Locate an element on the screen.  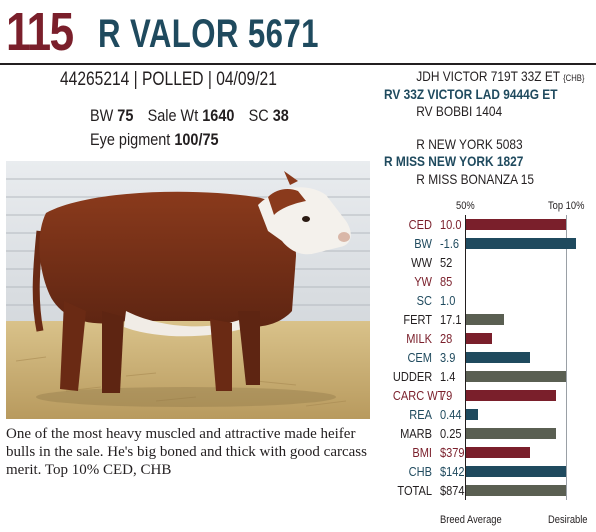
epd-row: CHB $142 is located at coordinates (491, 471).